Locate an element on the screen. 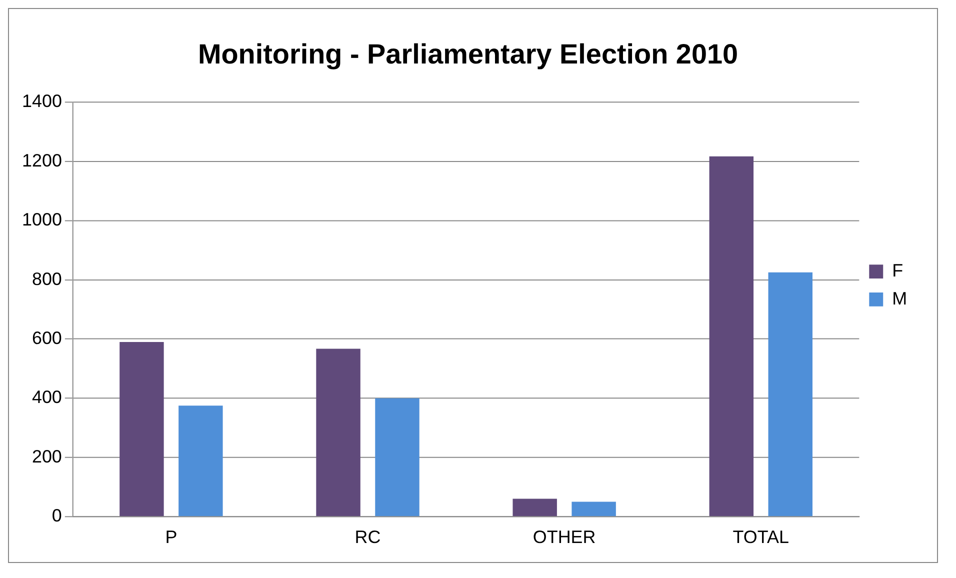 Image resolution: width=956 pixels, height=578 pixels. x-tick-label: RC is located at coordinates (367, 537).